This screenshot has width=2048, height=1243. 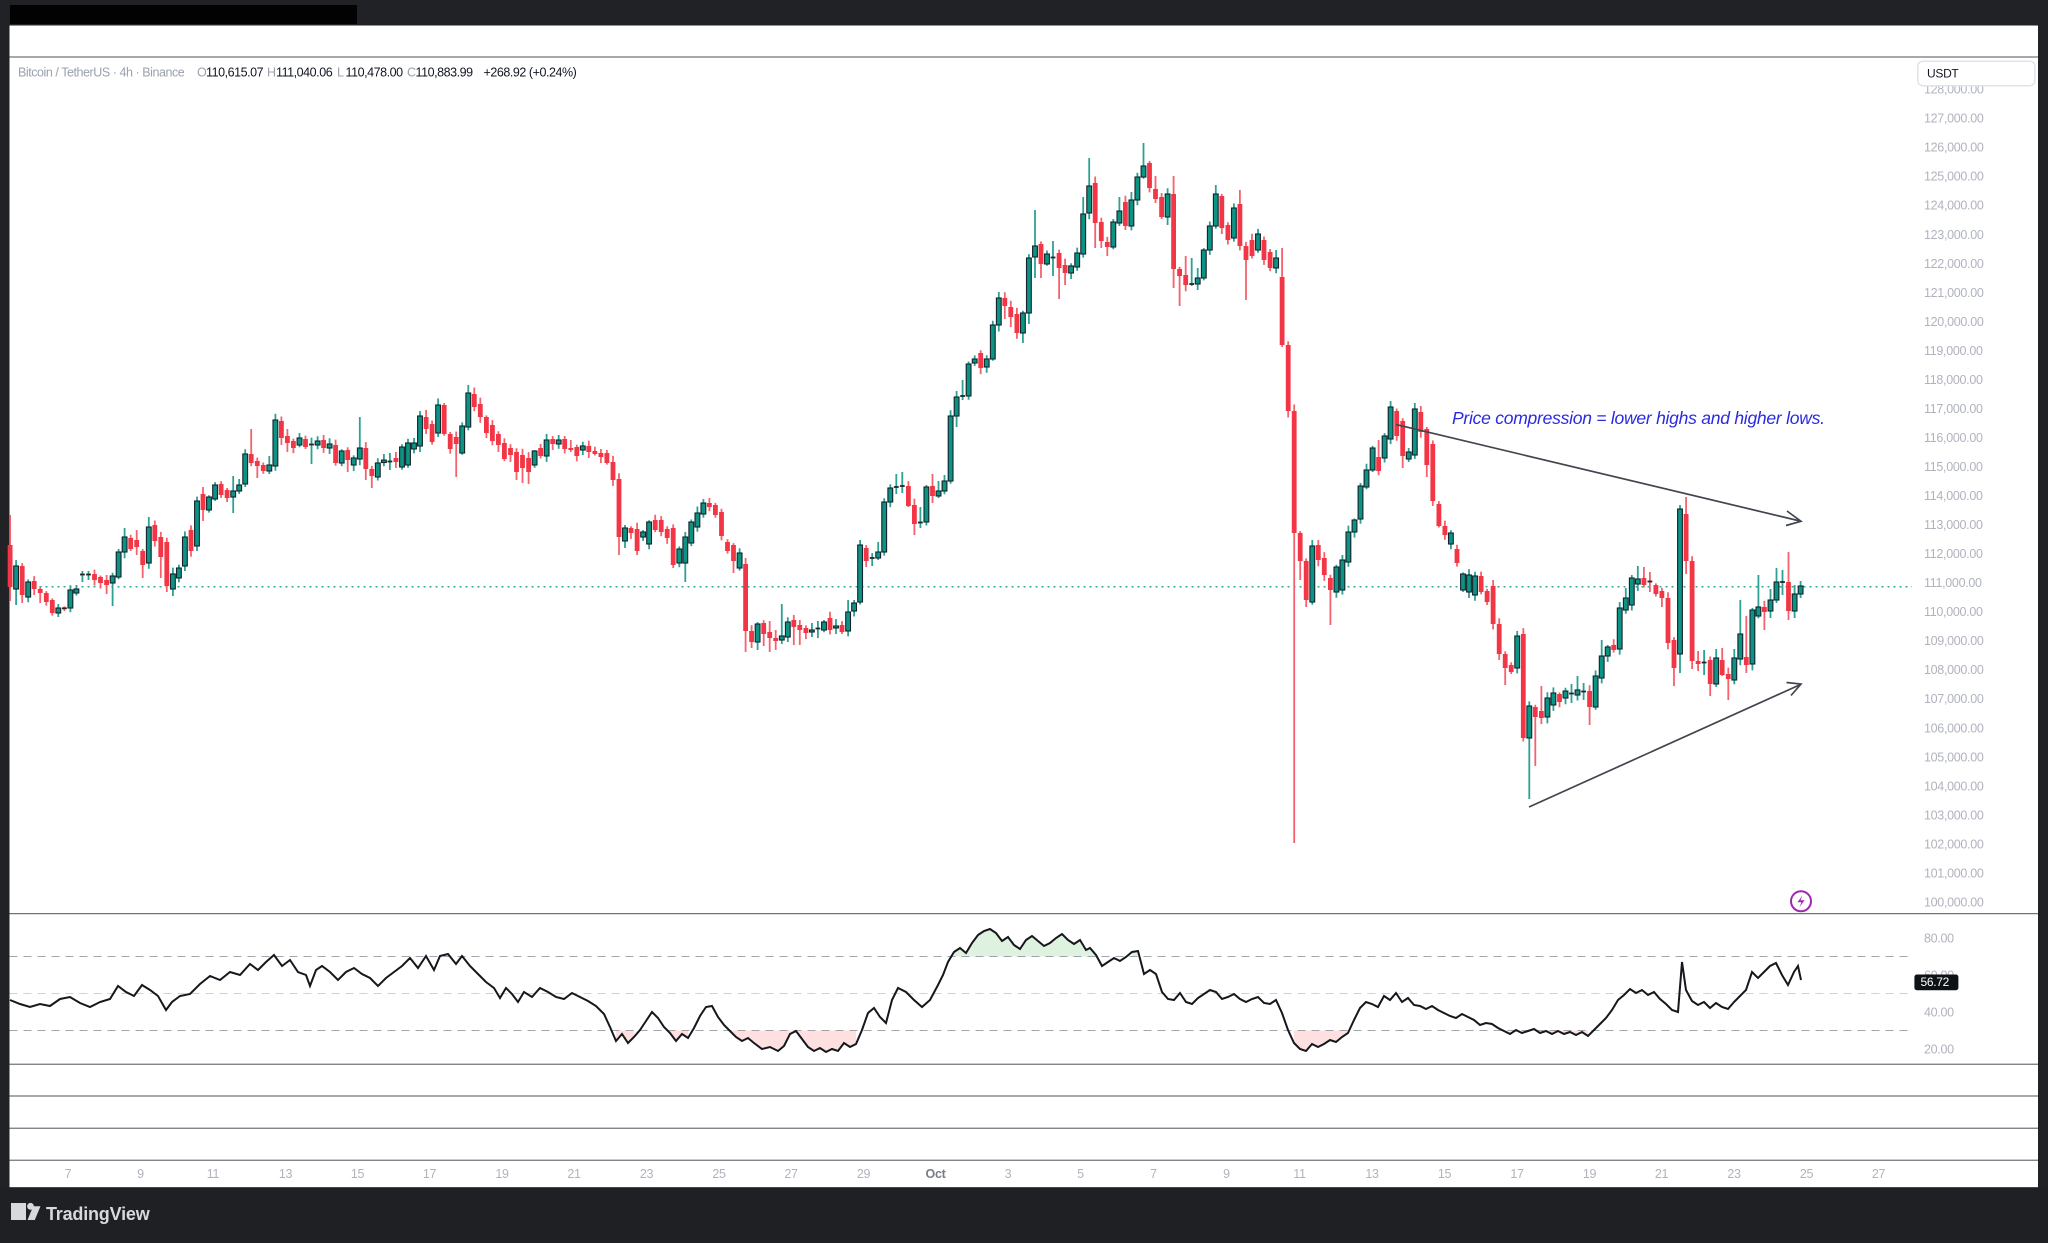 What do you see at coordinates (936, 1174) in the screenshot?
I see `svg-text: Oct` at bounding box center [936, 1174].